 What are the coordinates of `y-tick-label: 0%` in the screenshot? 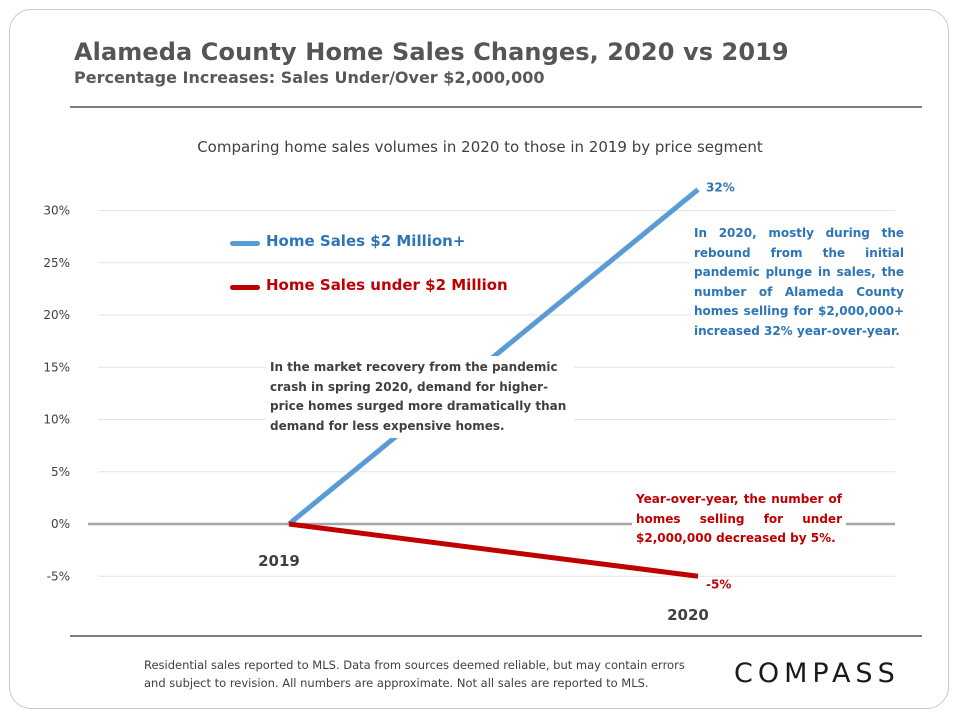 It's located at (60, 524).